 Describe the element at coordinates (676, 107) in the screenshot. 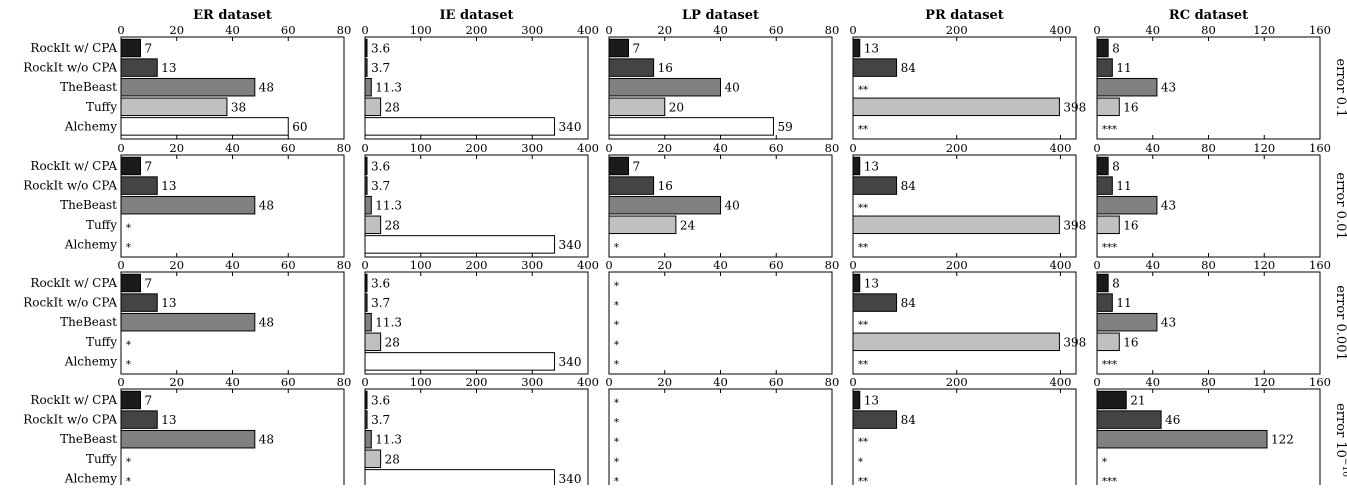

I see `data-label: 20` at that location.